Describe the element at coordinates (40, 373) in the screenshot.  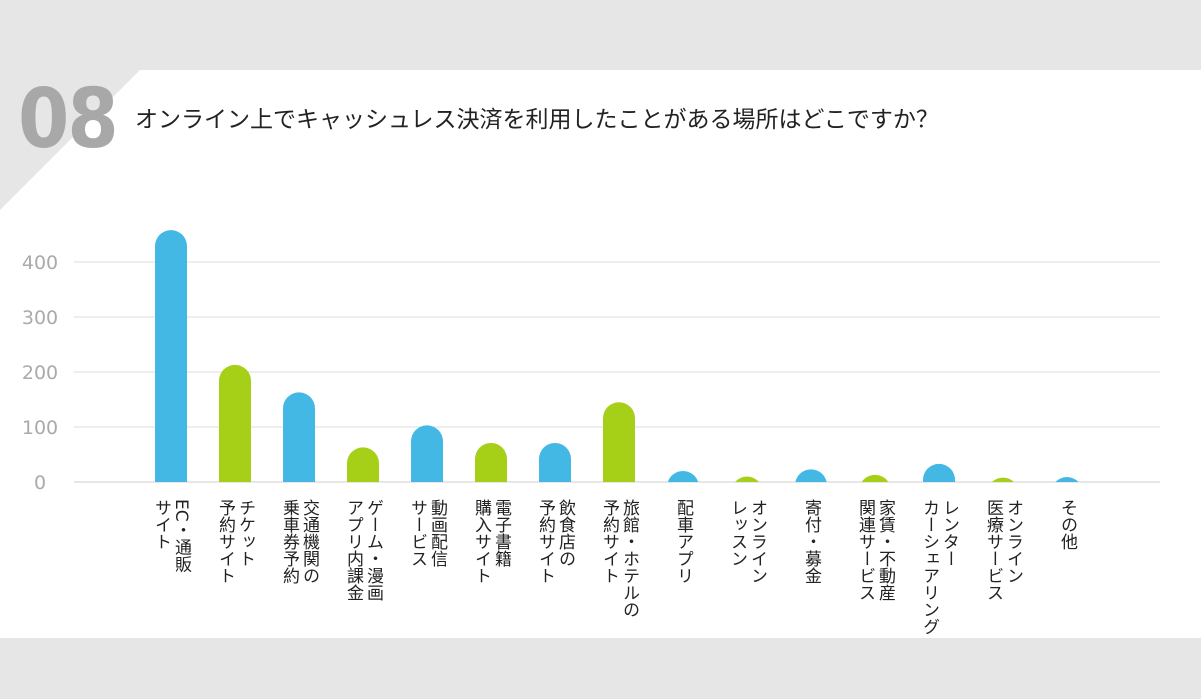
I see `y-tick-label: 200` at that location.